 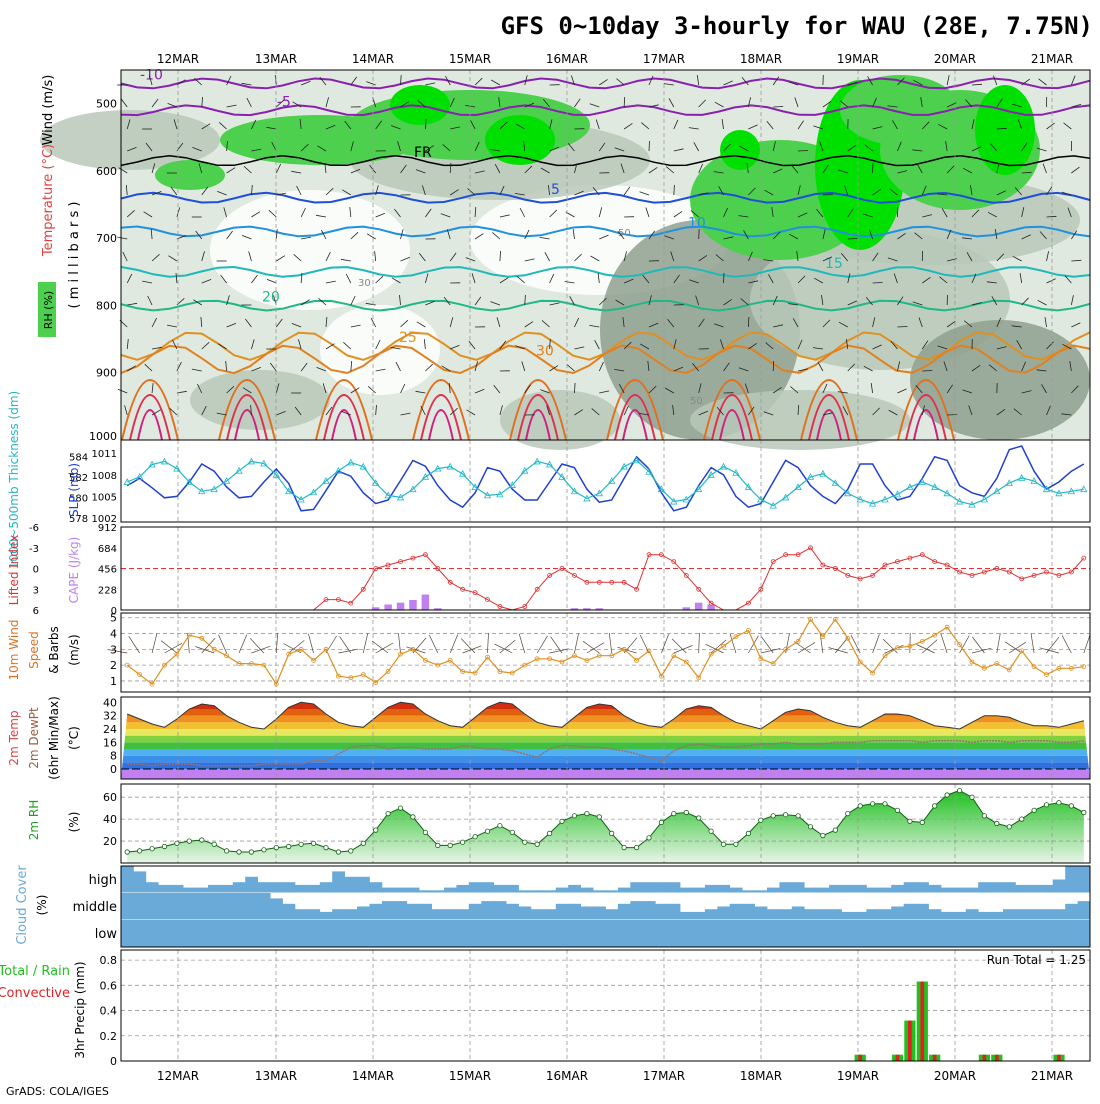 I want to click on date-top-15MAR: 15MAR, so click(x=470, y=59).